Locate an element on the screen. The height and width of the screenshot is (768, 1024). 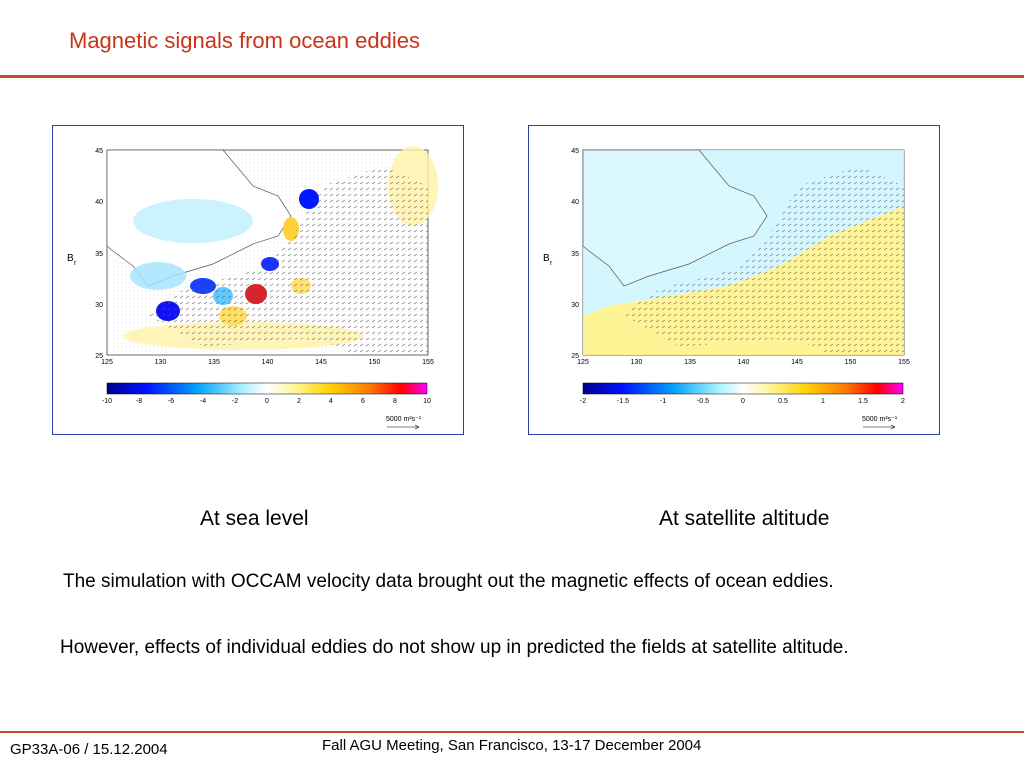
colorbar-tick: -1.5 is located at coordinates (623, 401).